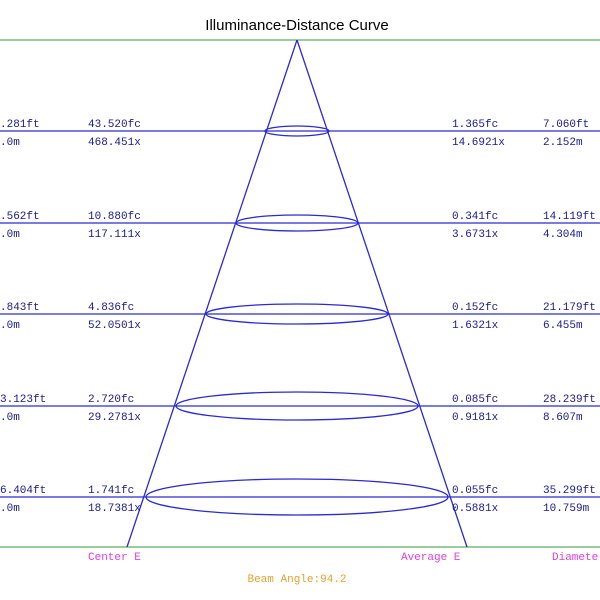 Image resolution: width=600 pixels, height=600 pixels. What do you see at coordinates (114, 125) in the screenshot?
I see `center-fc: 43.520fc` at bounding box center [114, 125].